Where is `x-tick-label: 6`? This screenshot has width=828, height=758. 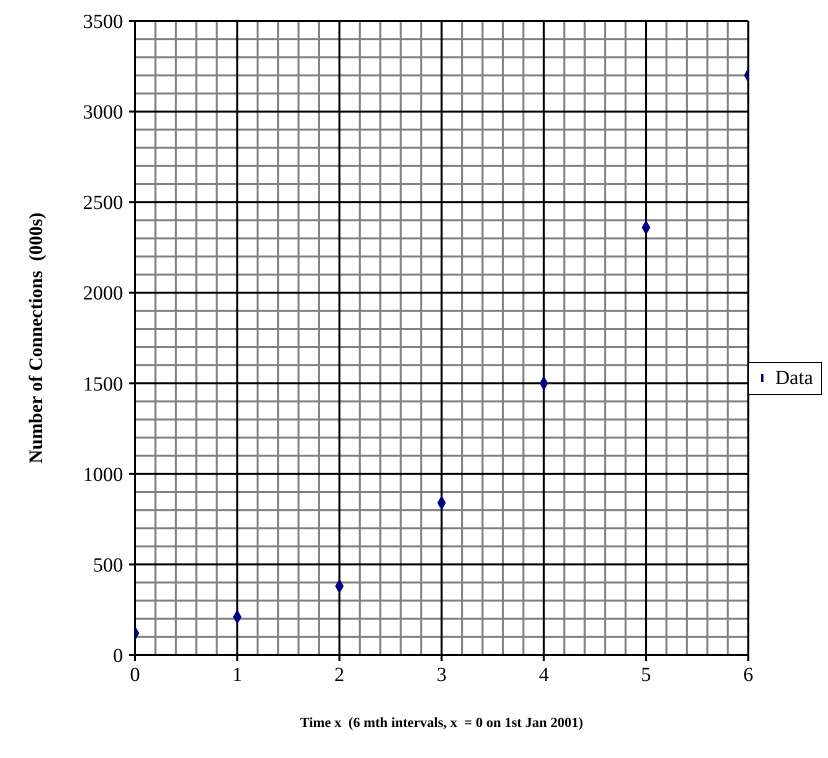 x-tick-label: 6 is located at coordinates (748, 675).